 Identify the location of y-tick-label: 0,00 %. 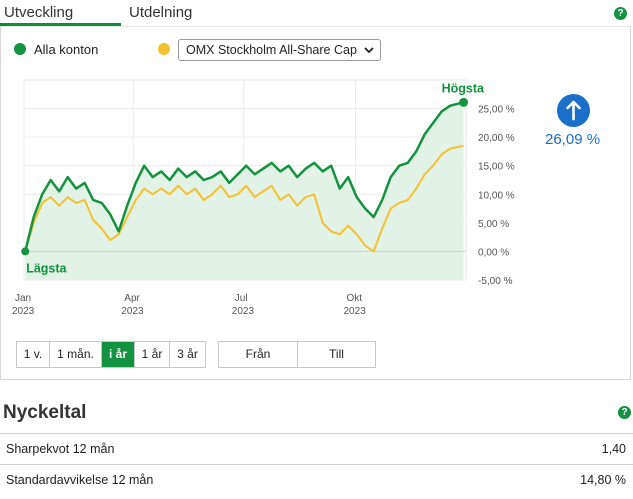
(493, 252).